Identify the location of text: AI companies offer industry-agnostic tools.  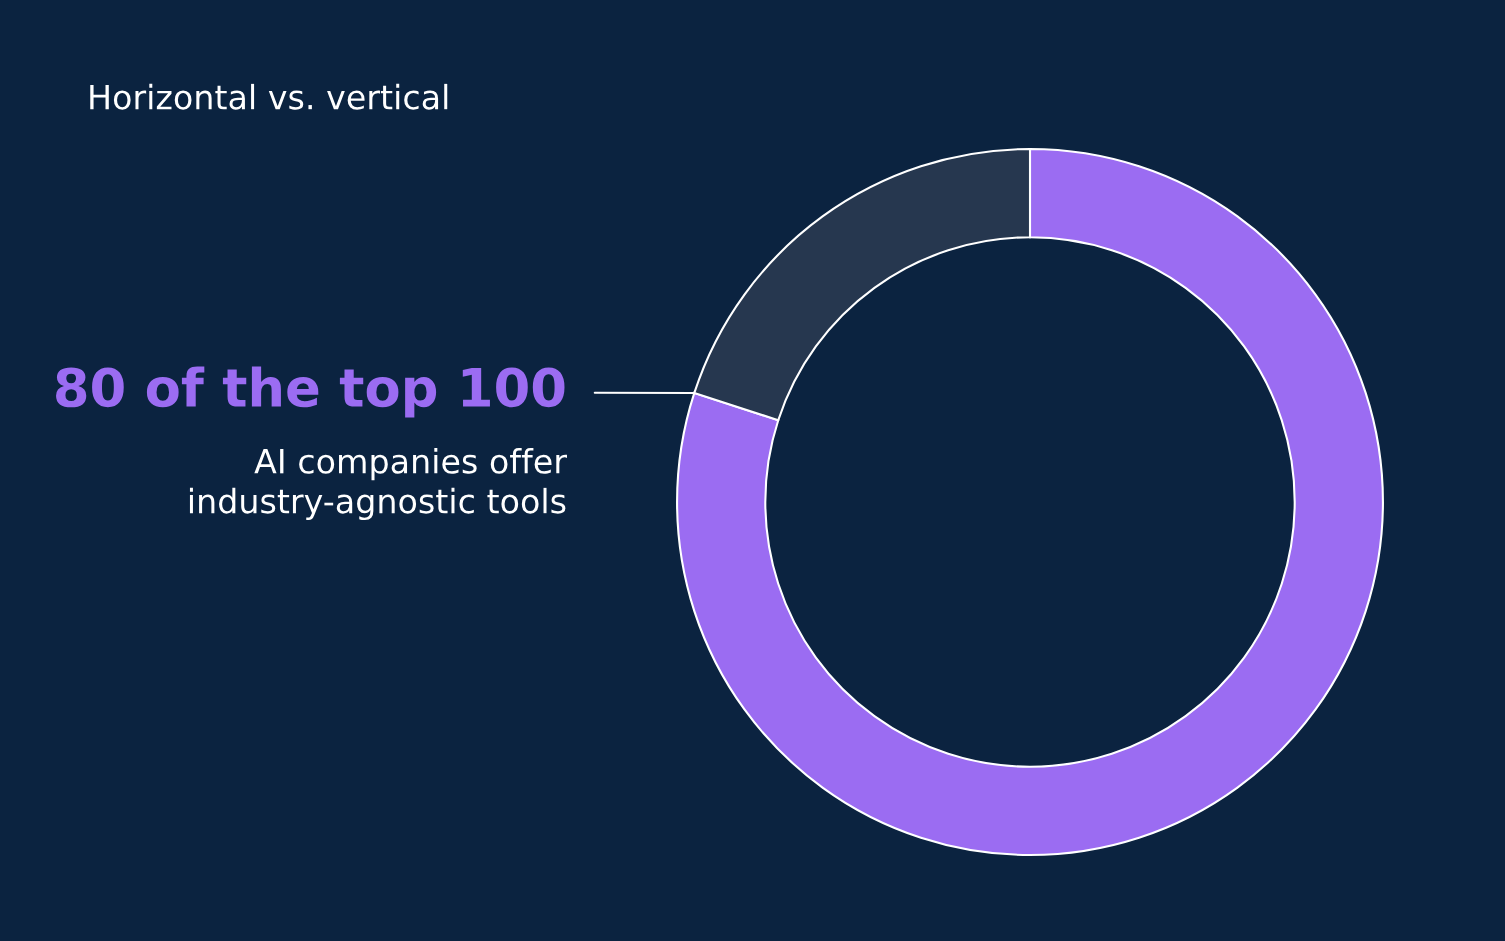
(378, 484).